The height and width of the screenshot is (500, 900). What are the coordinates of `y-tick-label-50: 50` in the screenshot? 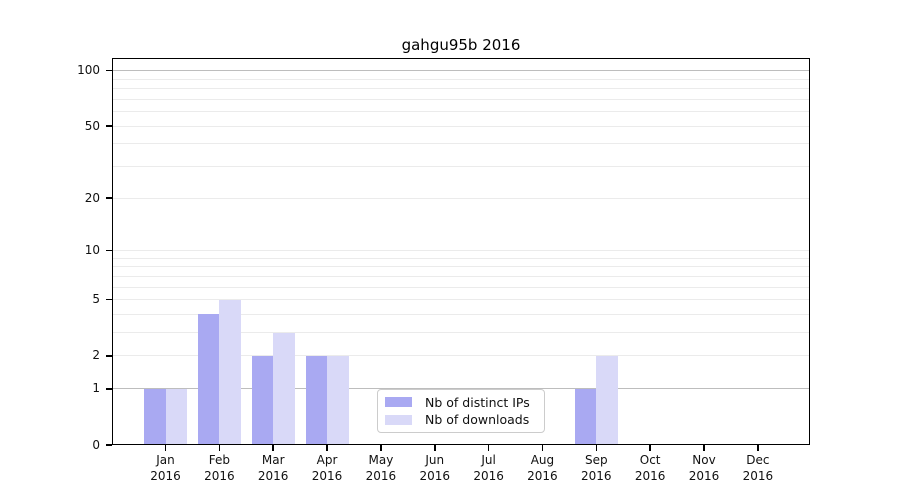 It's located at (92, 125).